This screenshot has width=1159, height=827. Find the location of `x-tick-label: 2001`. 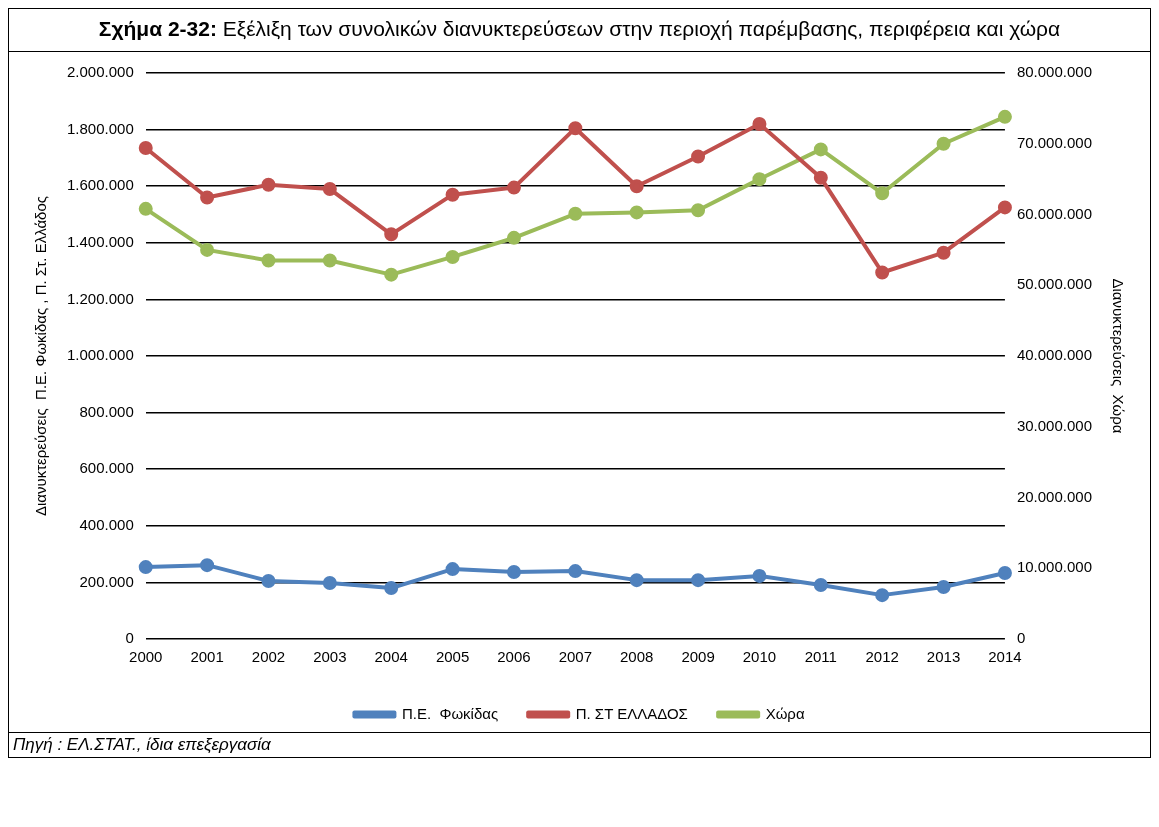

x-tick-label: 2001 is located at coordinates (207, 657).